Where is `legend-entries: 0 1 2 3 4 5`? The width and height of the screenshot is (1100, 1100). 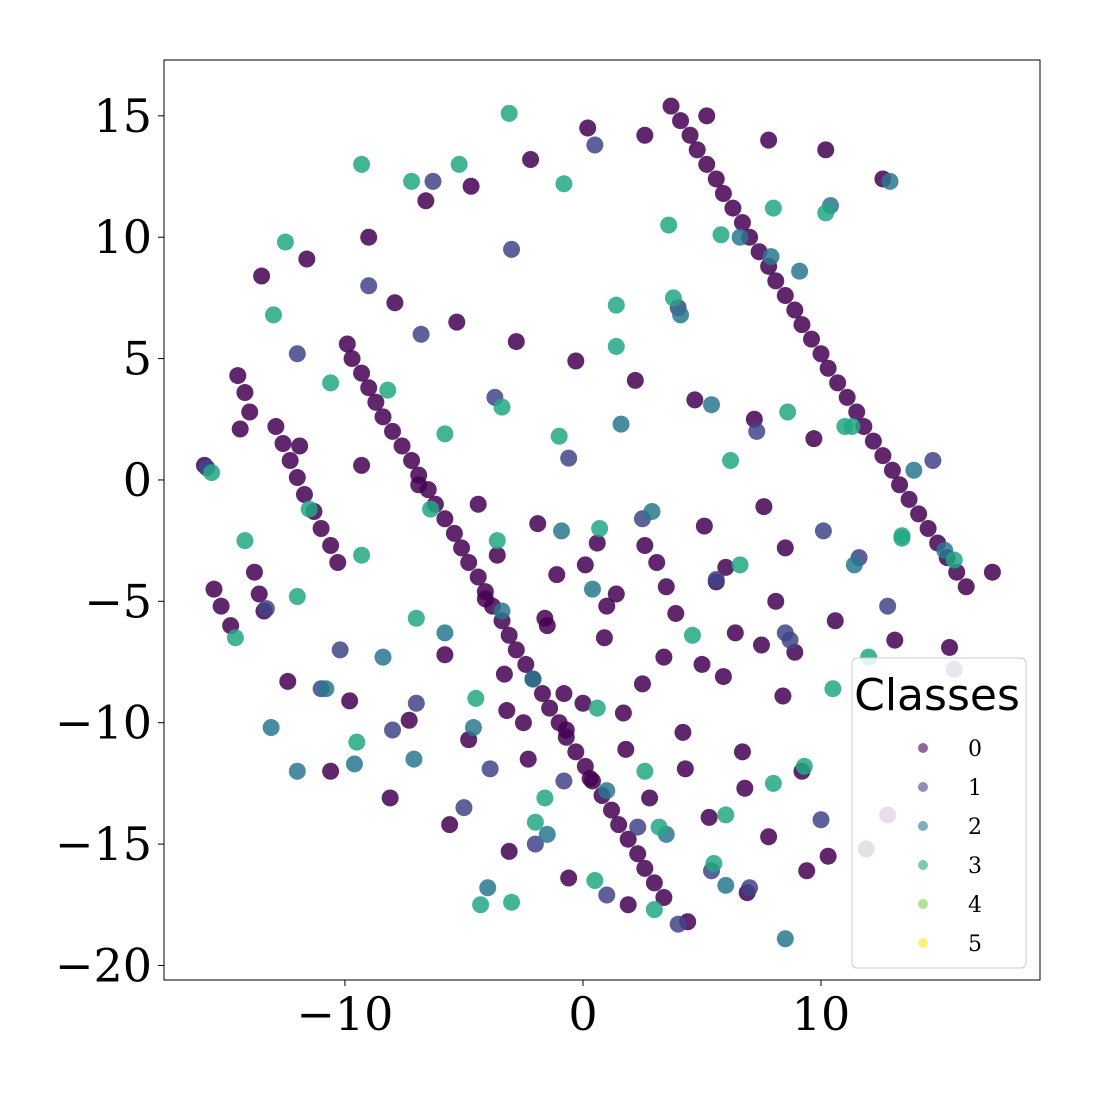 legend-entries: 0 1 2 3 4 5 is located at coordinates (950, 847).